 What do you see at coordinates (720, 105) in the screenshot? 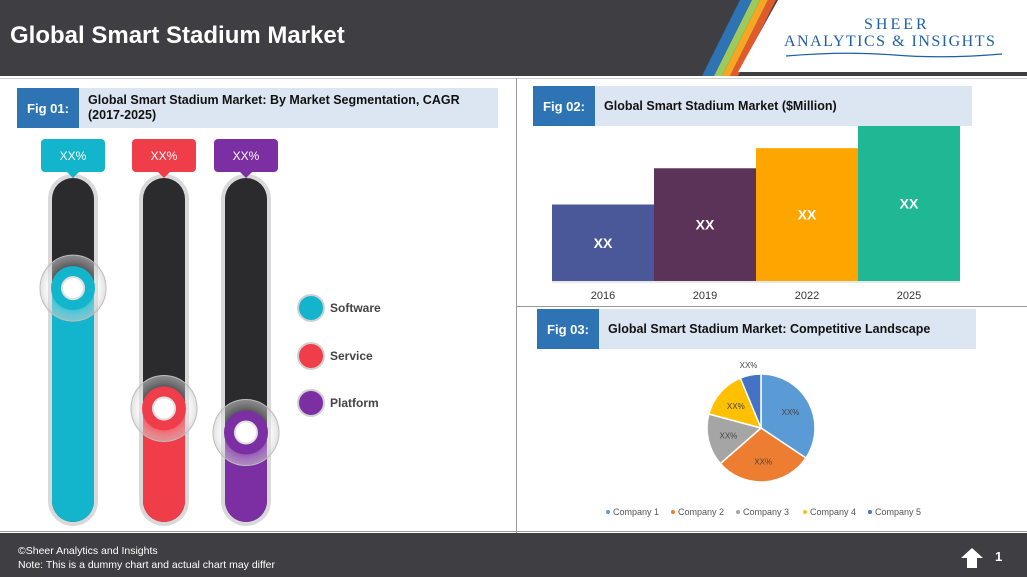
I see `fig2-title: Global Smart Stadium Market ($Million)` at bounding box center [720, 105].